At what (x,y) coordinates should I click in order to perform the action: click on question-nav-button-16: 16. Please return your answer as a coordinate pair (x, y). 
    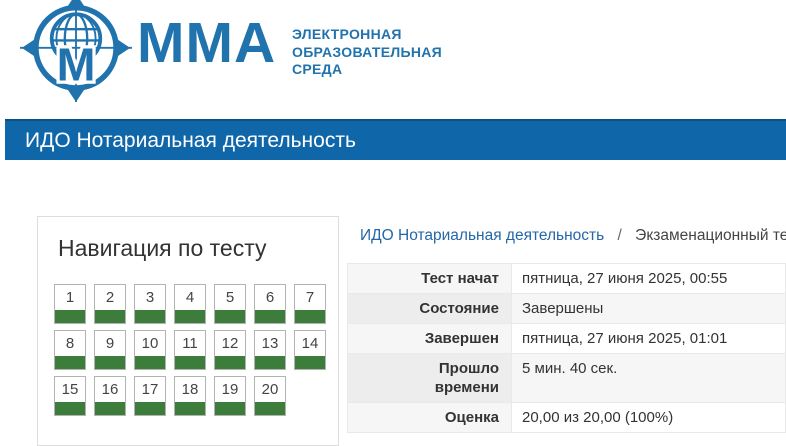
    Looking at the image, I should click on (110, 396).